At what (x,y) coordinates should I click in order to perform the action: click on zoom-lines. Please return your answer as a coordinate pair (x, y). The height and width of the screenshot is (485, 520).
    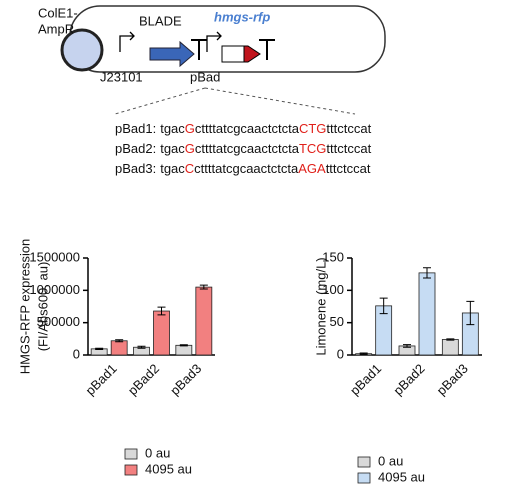
    Looking at the image, I should click on (235, 101).